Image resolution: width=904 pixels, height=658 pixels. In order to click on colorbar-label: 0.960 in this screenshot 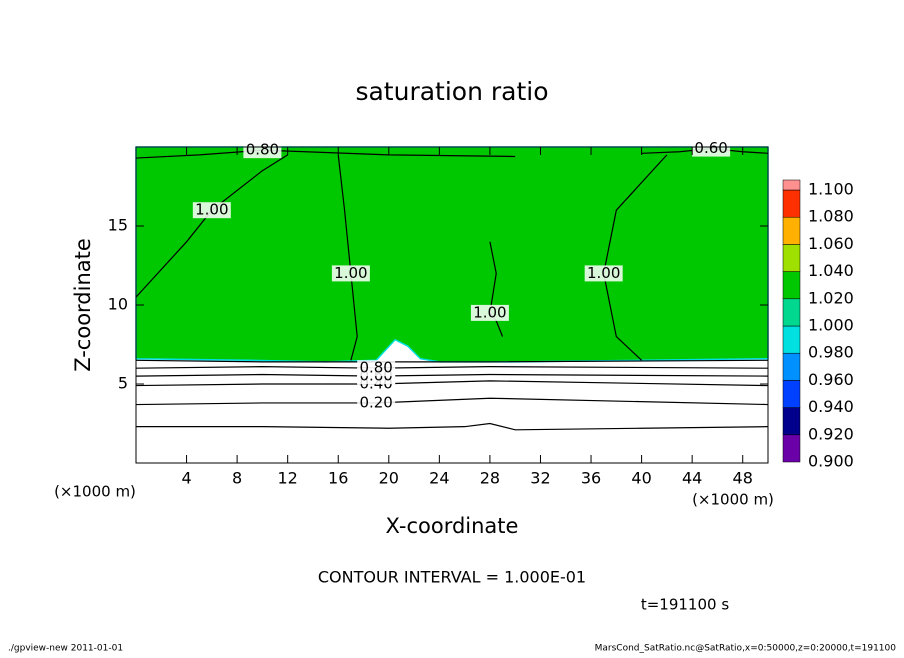, I will do `click(831, 379)`.